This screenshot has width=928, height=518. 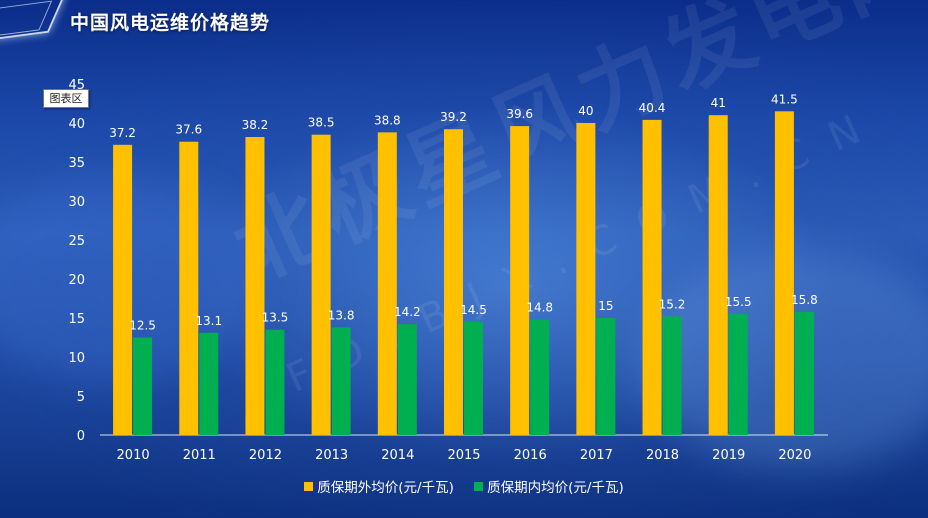 What do you see at coordinates (784, 99) in the screenshot?
I see `data-label-series-1-2020: 41.5` at bounding box center [784, 99].